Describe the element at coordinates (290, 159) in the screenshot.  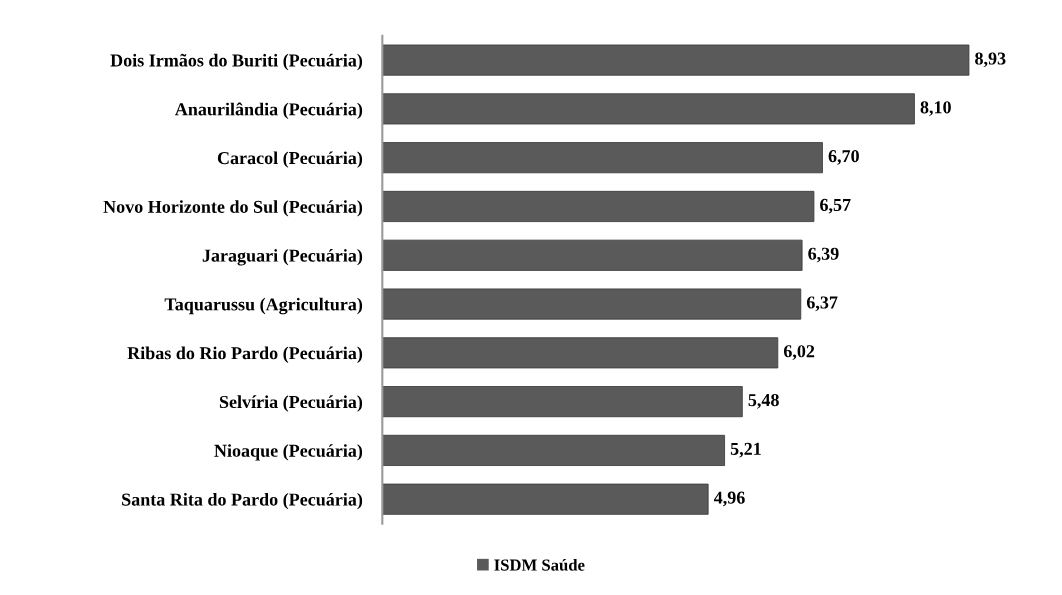
I see `y-tick-label: Caracol (Pecuária)` at that location.